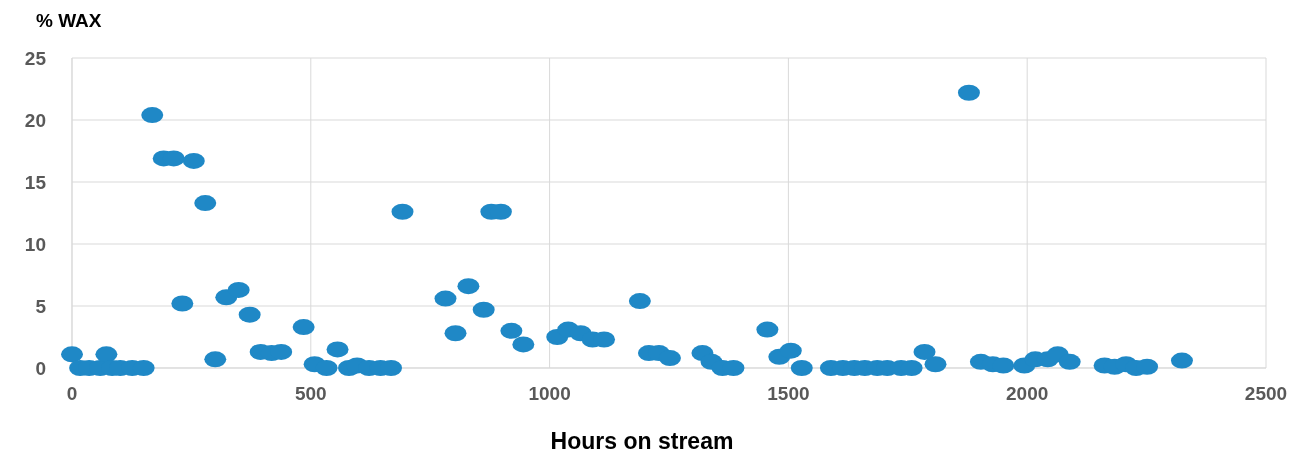  Describe the element at coordinates (35, 182) in the screenshot. I see `y-tick-label: 15` at that location.